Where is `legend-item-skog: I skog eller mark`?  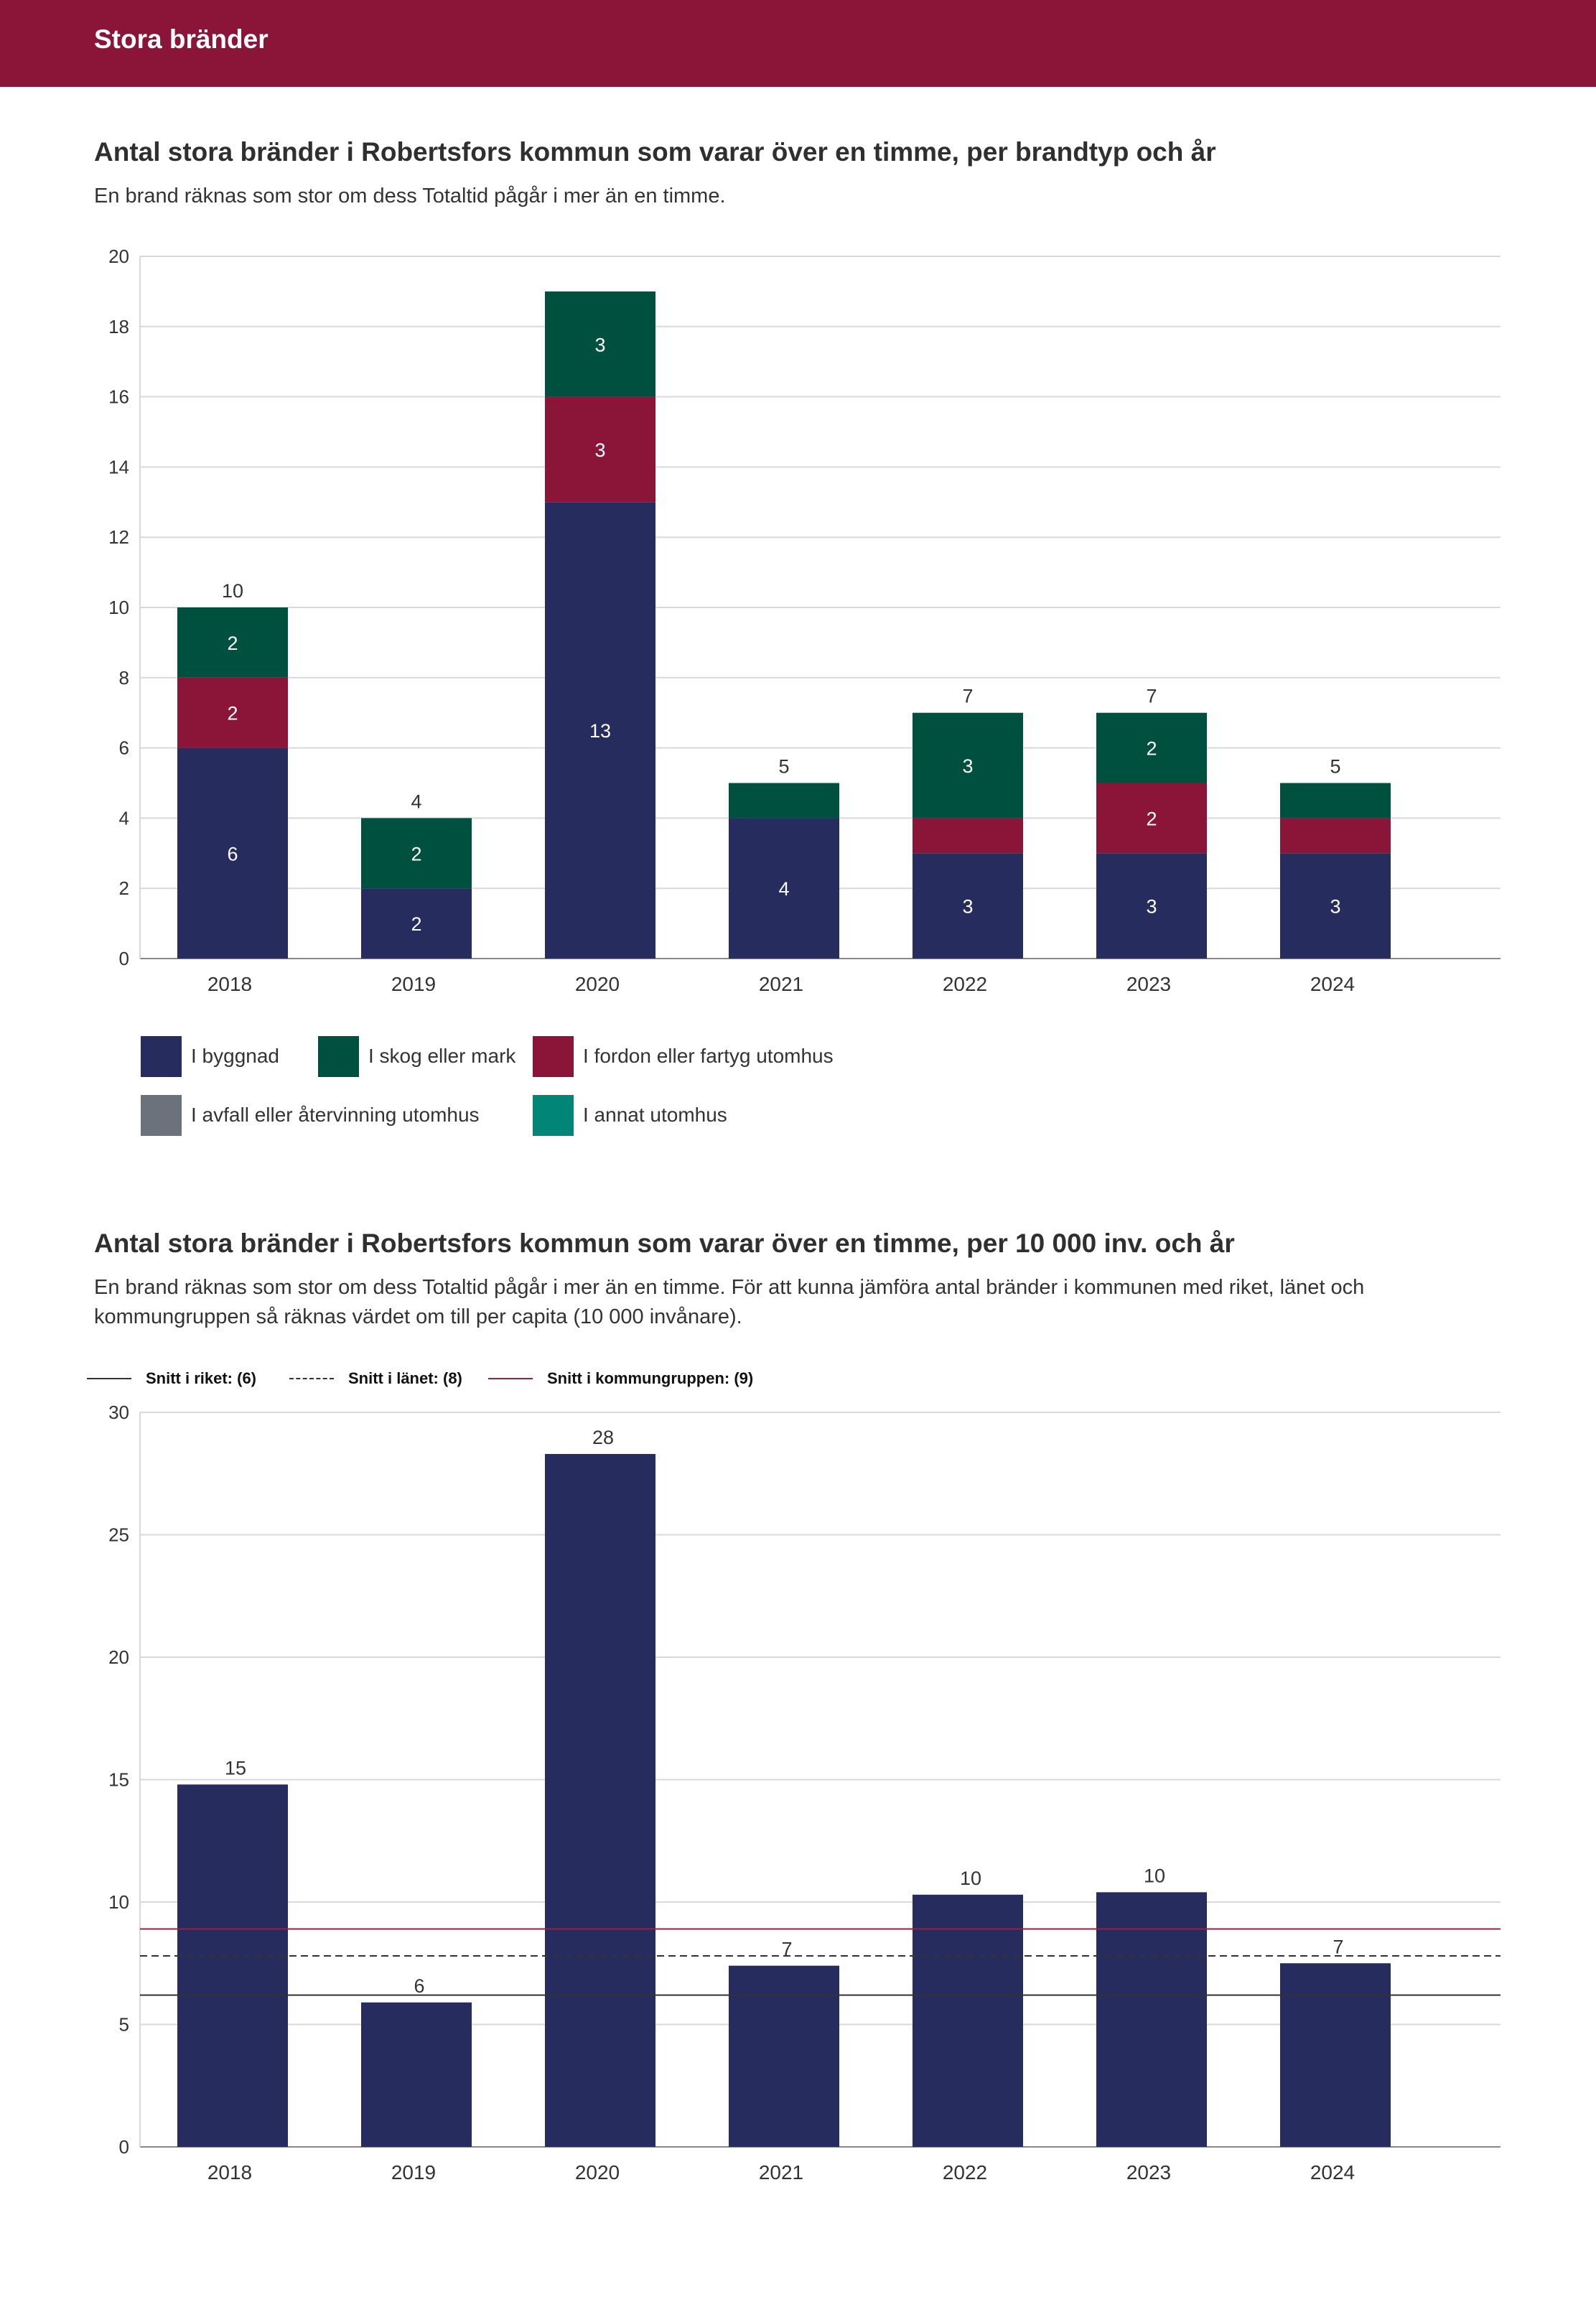
legend-item-skog: I skog eller mark is located at coordinates (416, 1056).